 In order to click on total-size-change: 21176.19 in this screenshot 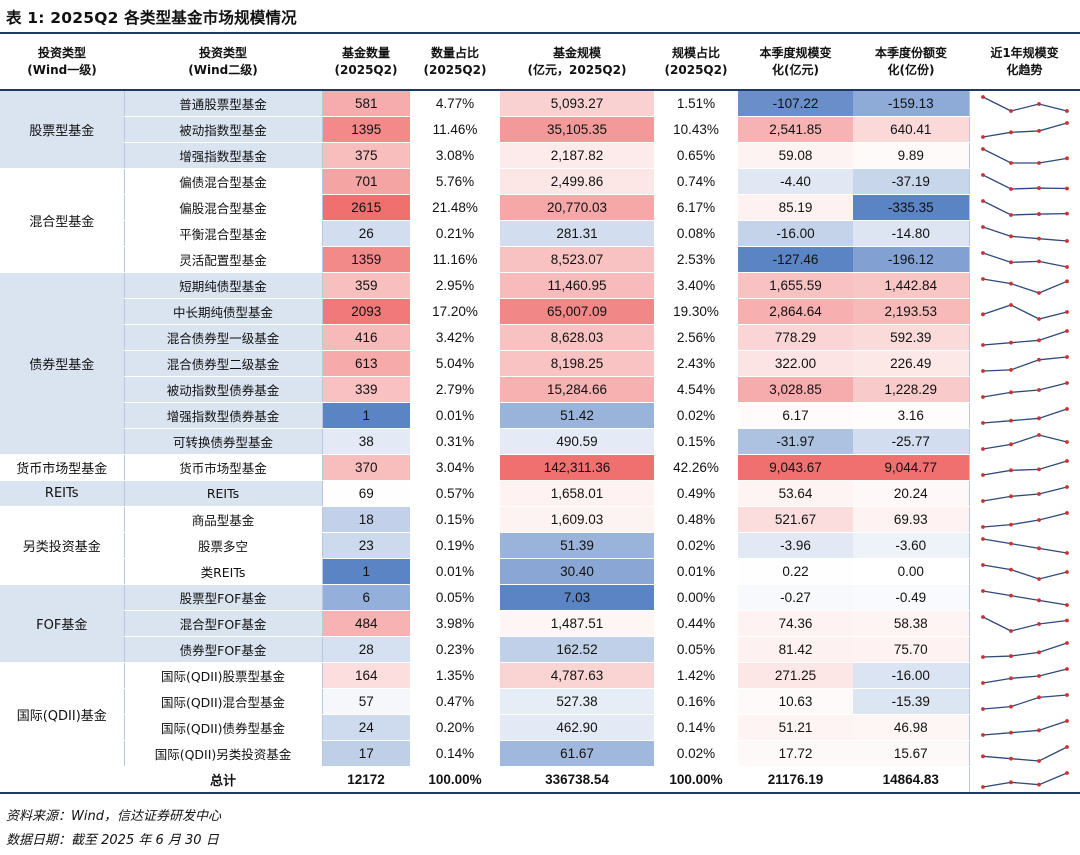, I will do `click(795, 780)`.